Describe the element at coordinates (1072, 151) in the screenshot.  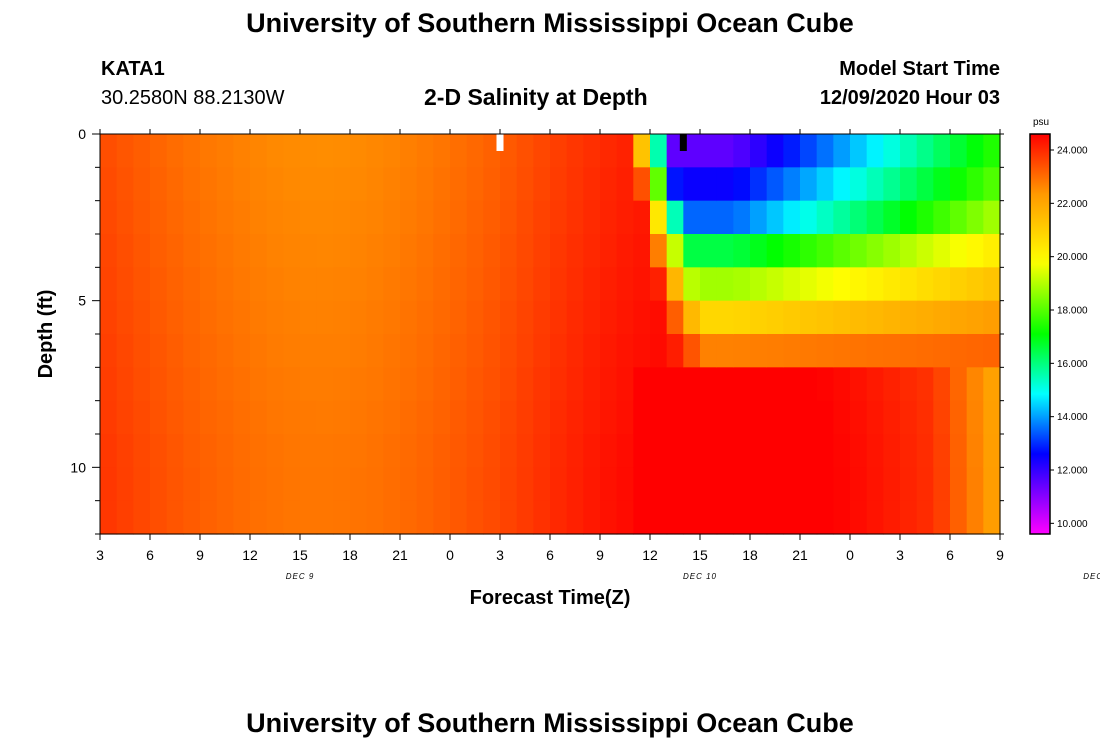
I see `colorbar-tick-label: 24.000` at that location.